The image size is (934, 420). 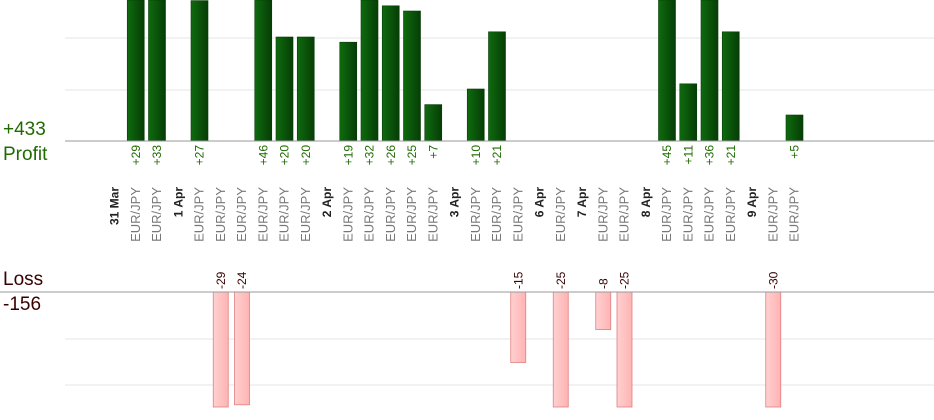 I want to click on loss-value-label: -15, so click(x=518, y=280).